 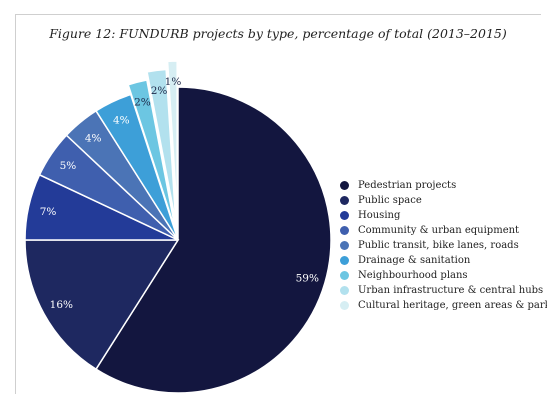 I want to click on legend-item: Public space, so click(x=442, y=200).